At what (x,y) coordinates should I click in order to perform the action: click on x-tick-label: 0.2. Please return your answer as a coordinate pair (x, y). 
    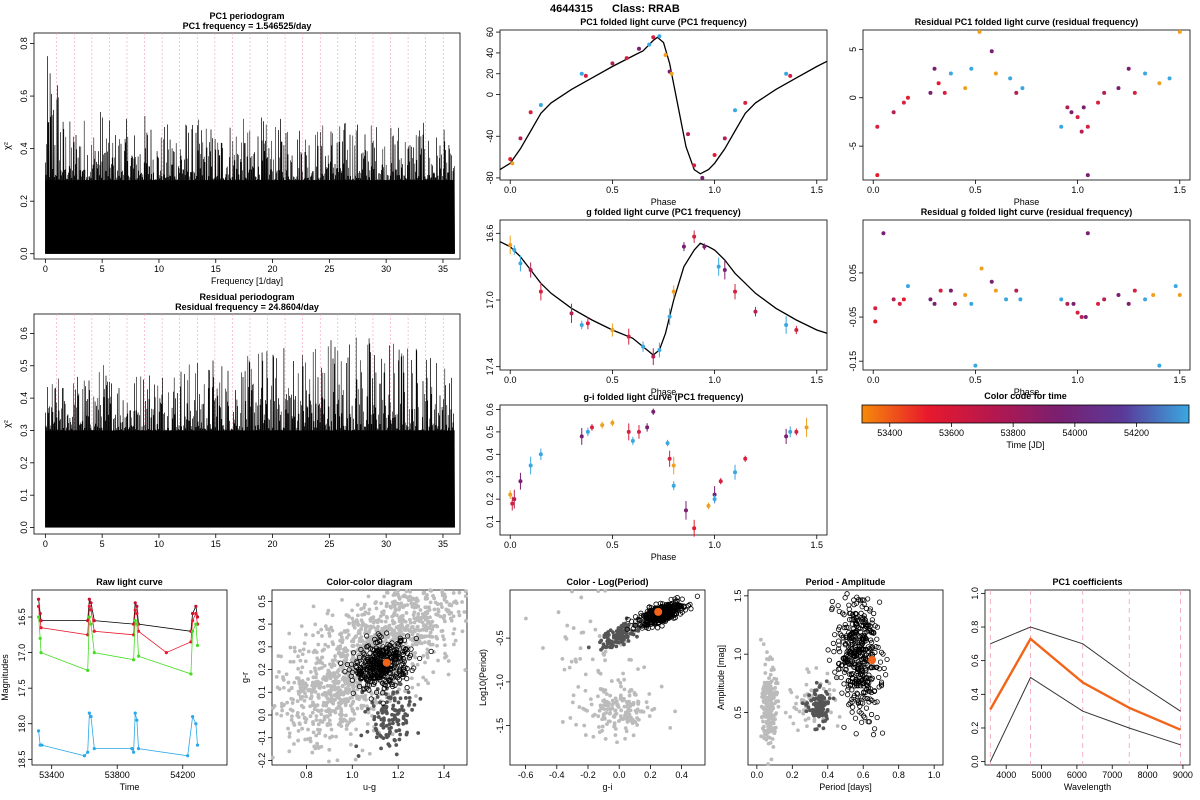
    Looking at the image, I should click on (792, 775).